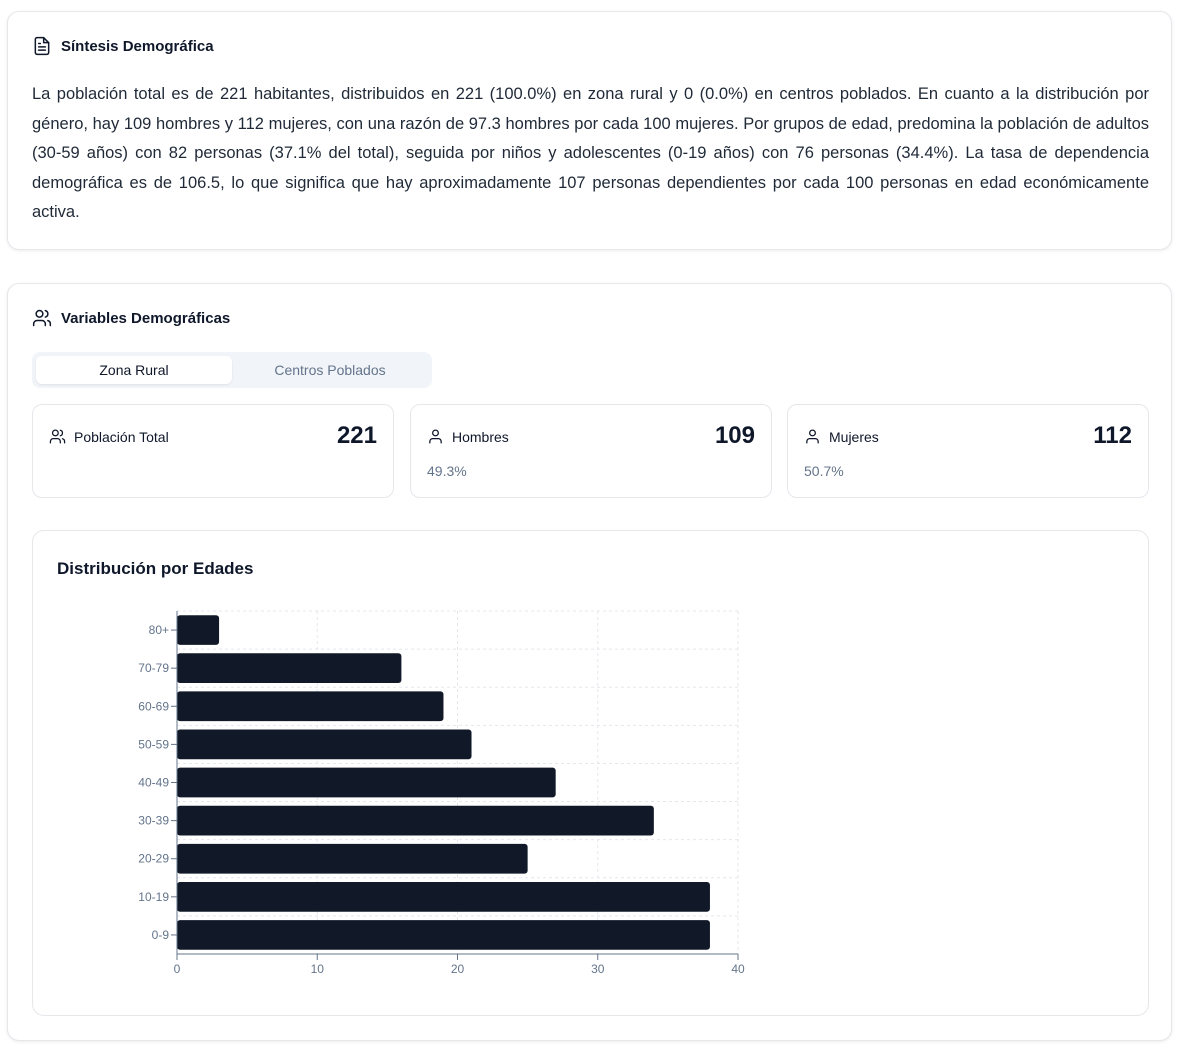  What do you see at coordinates (738, 969) in the screenshot?
I see `x-tick-label: 40` at bounding box center [738, 969].